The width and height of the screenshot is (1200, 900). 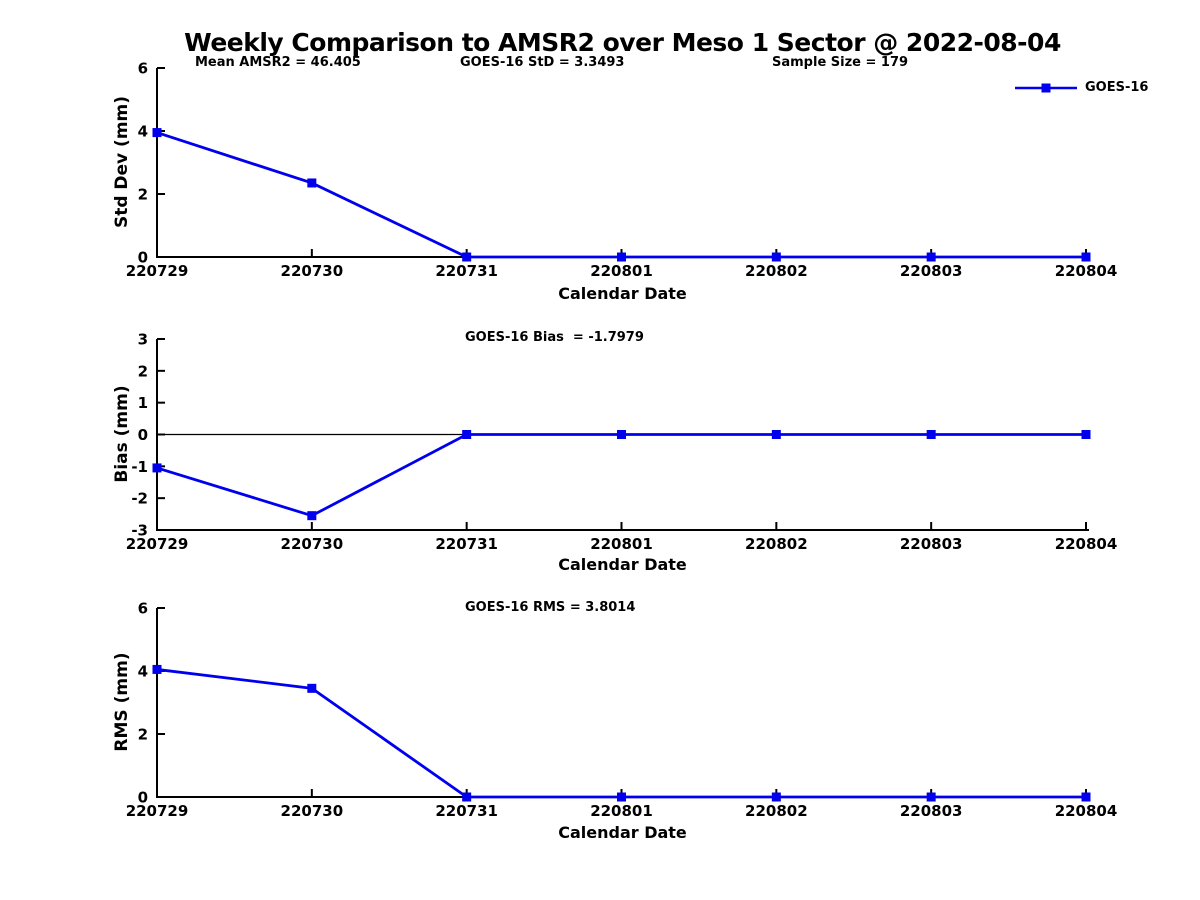 What do you see at coordinates (143, 340) in the screenshot?
I see `y-tick-label: 3` at bounding box center [143, 340].